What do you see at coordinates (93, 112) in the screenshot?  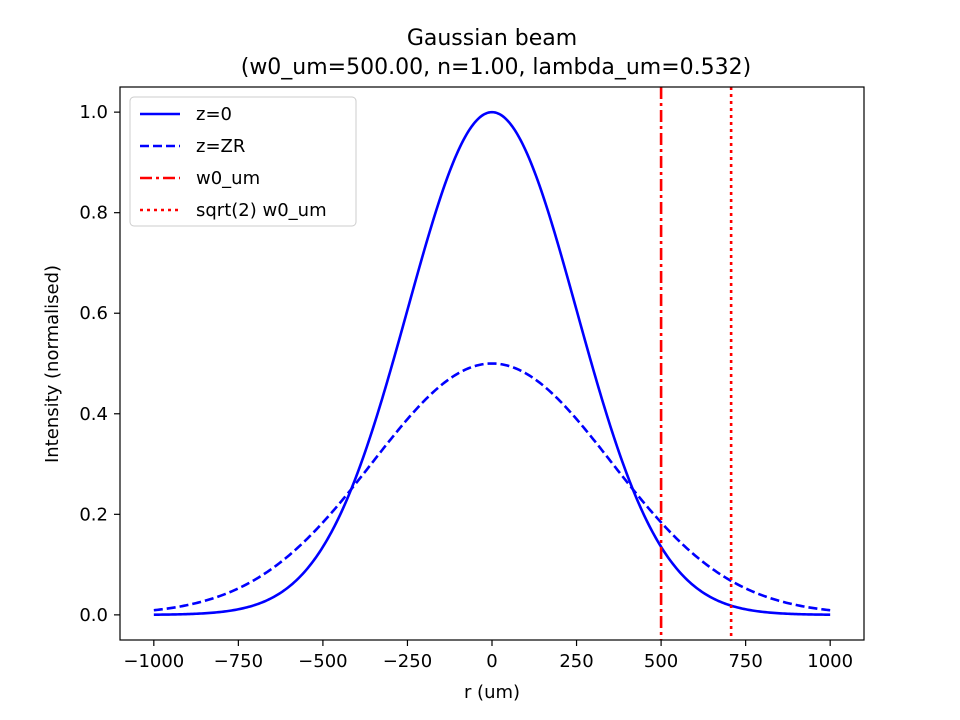 I see `y-tick-label: 1.0` at bounding box center [93, 112].